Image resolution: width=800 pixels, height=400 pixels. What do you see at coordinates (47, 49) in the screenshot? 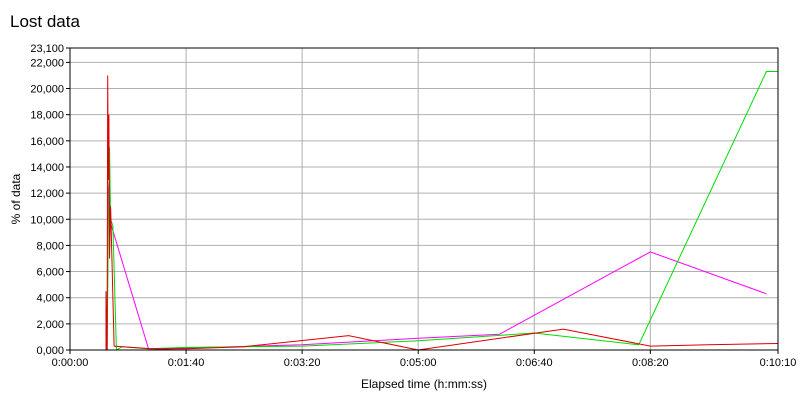
I see `y-tick-label: 23,100` at bounding box center [47, 49].